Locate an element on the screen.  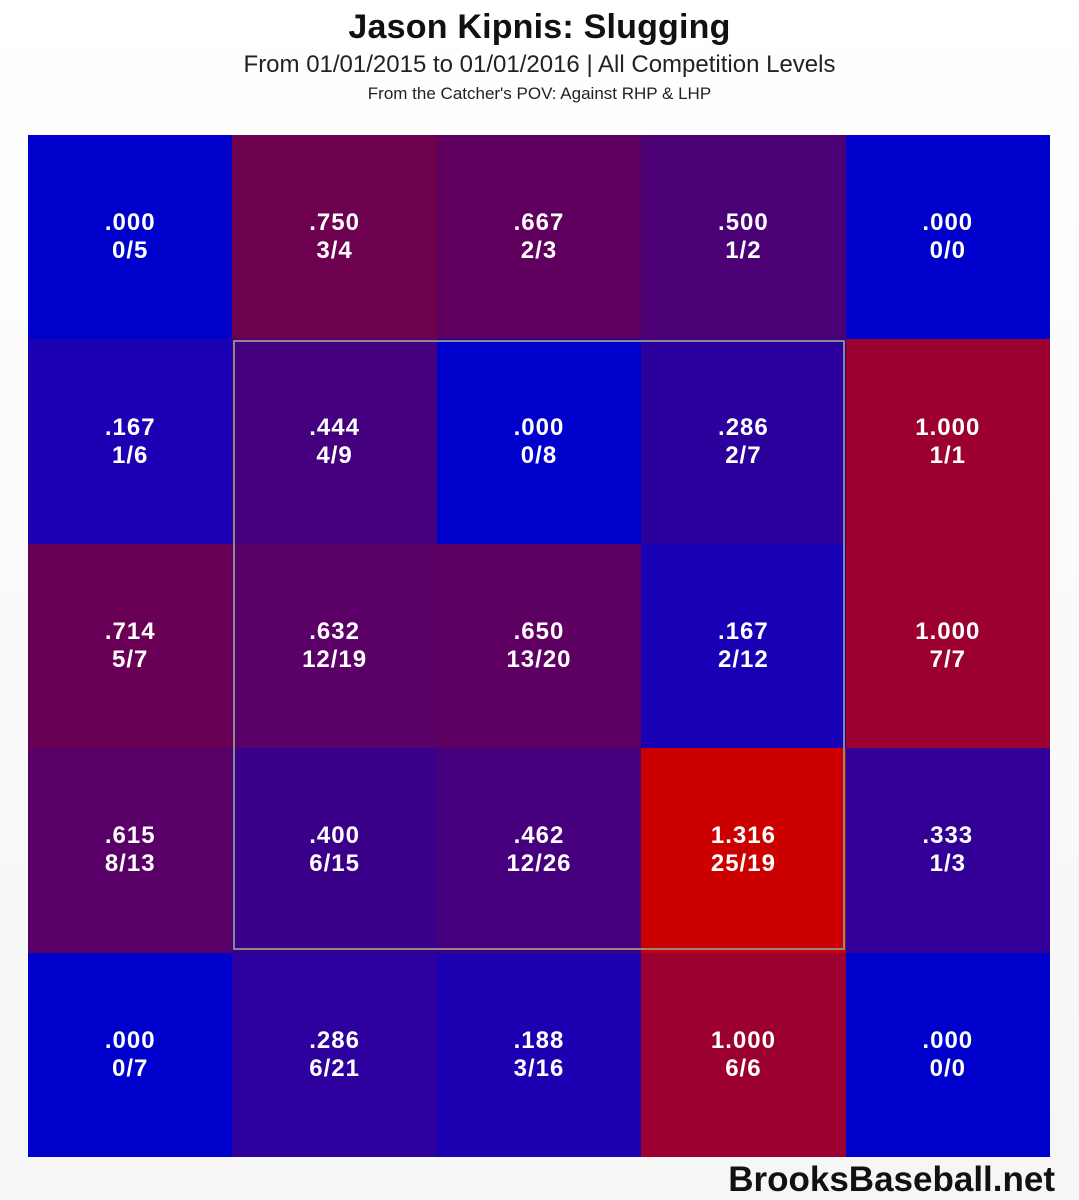
heatmap-cell: .750 3/4 is located at coordinates (334, 237).